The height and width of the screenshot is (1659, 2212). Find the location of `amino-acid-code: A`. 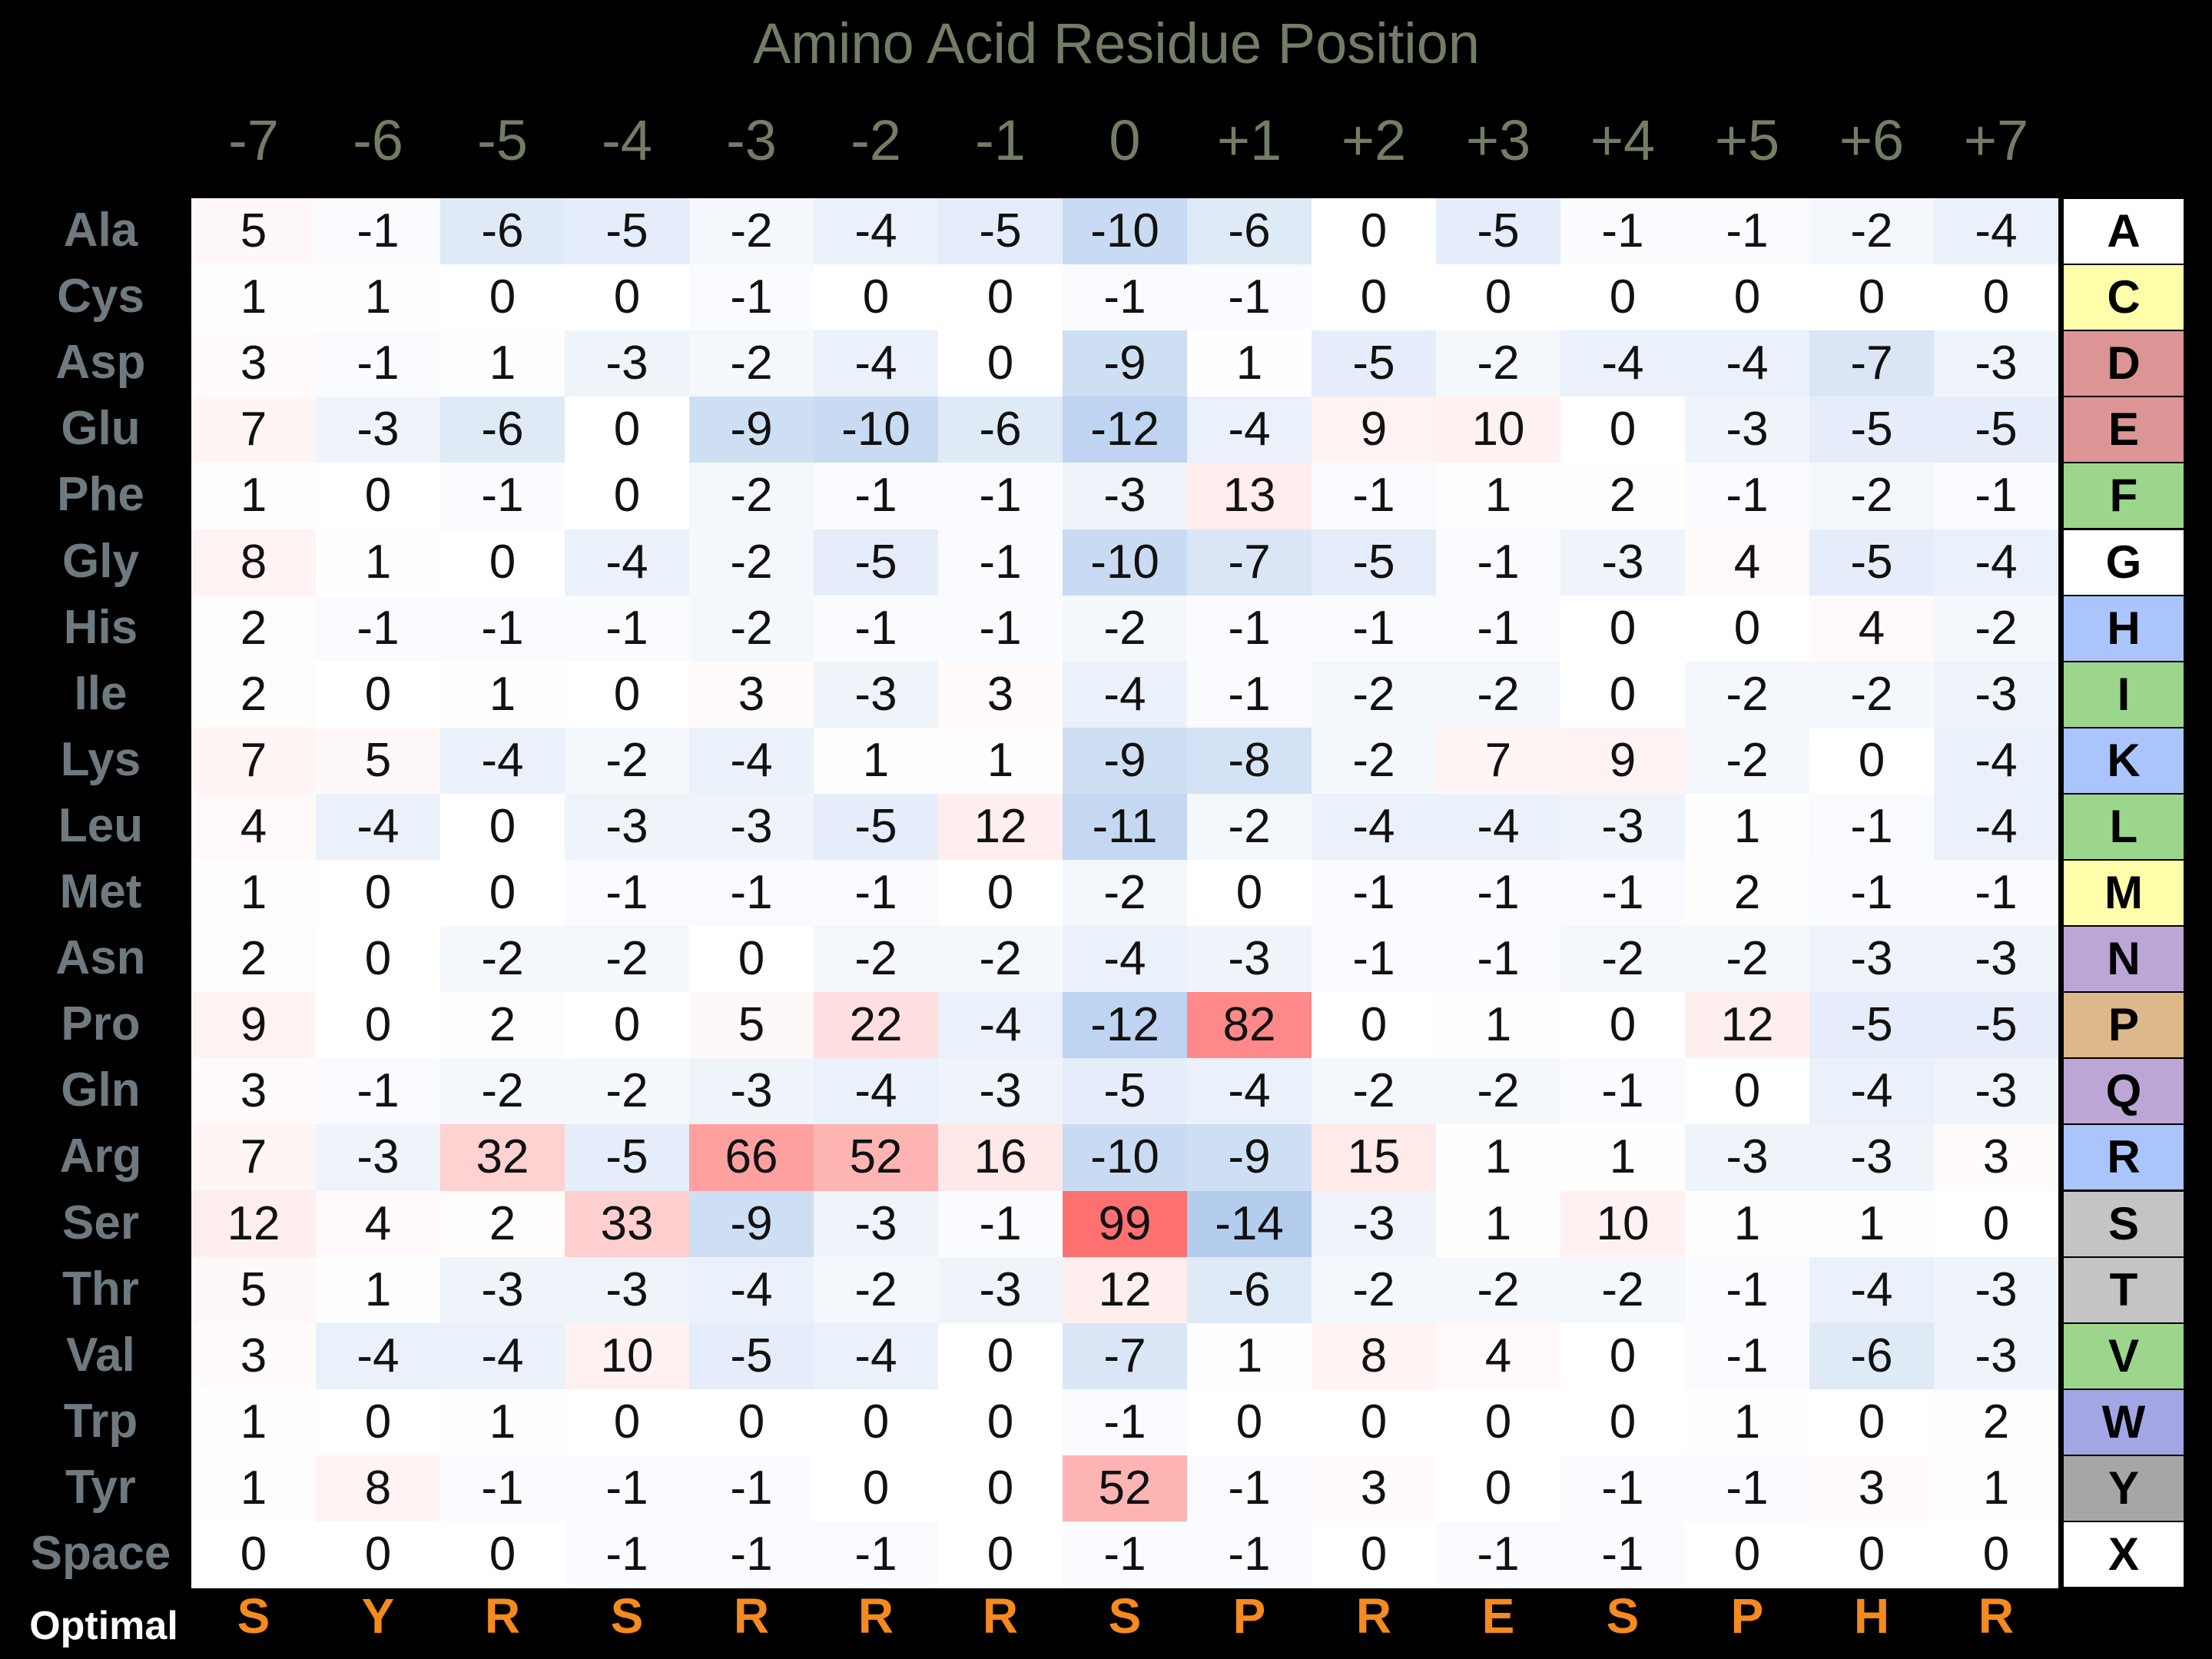

amino-acid-code: A is located at coordinates (2124, 231).